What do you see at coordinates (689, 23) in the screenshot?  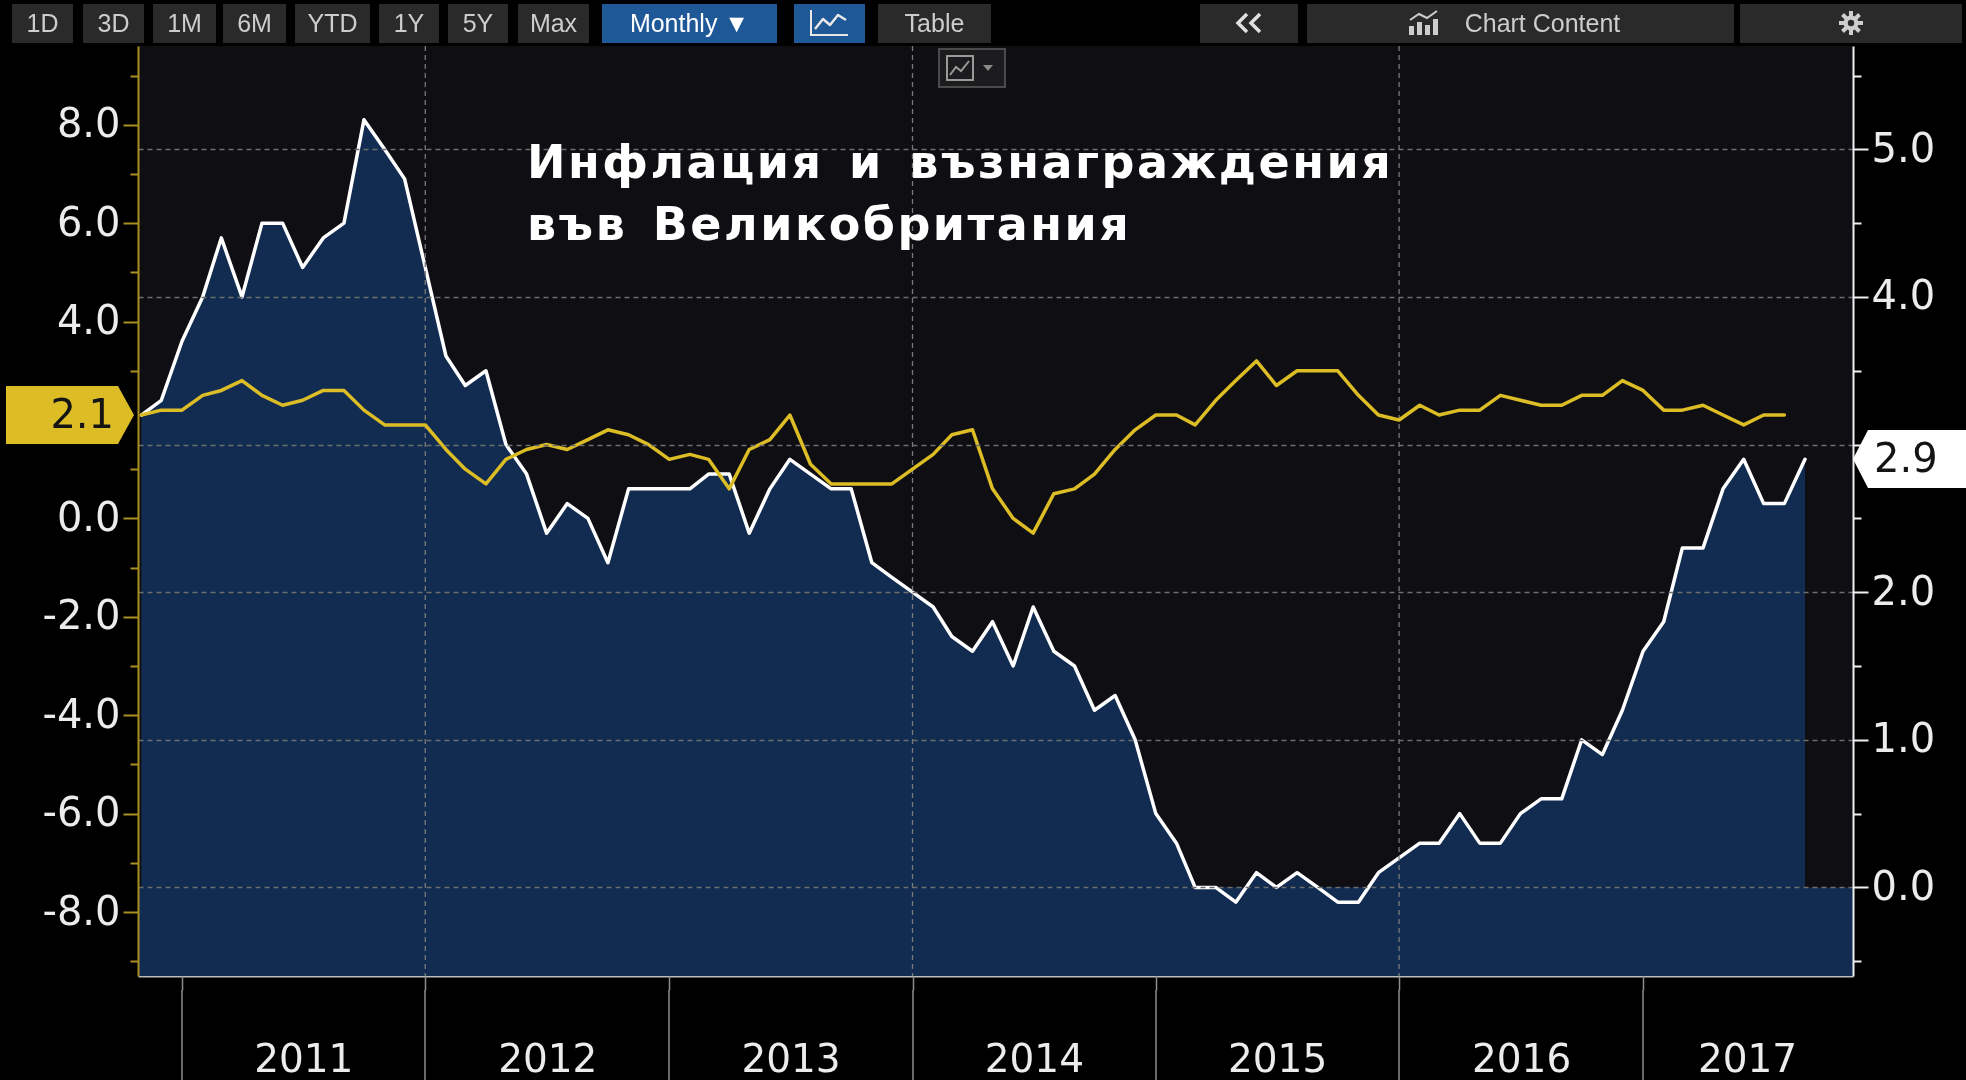 I see `toolbar-button: Monthly ▼` at bounding box center [689, 23].